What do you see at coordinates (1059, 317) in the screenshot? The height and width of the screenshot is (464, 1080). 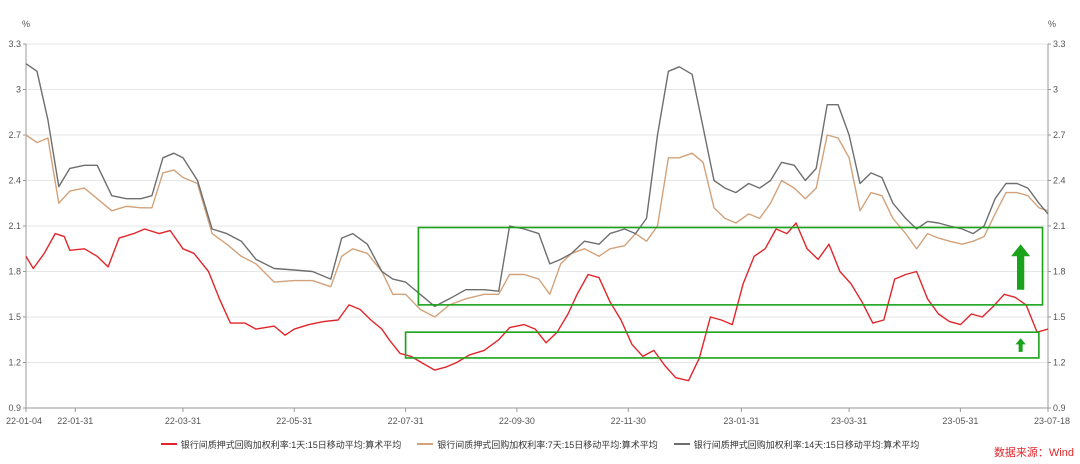 I see `y-tick-label-right: 1.5` at bounding box center [1059, 317].